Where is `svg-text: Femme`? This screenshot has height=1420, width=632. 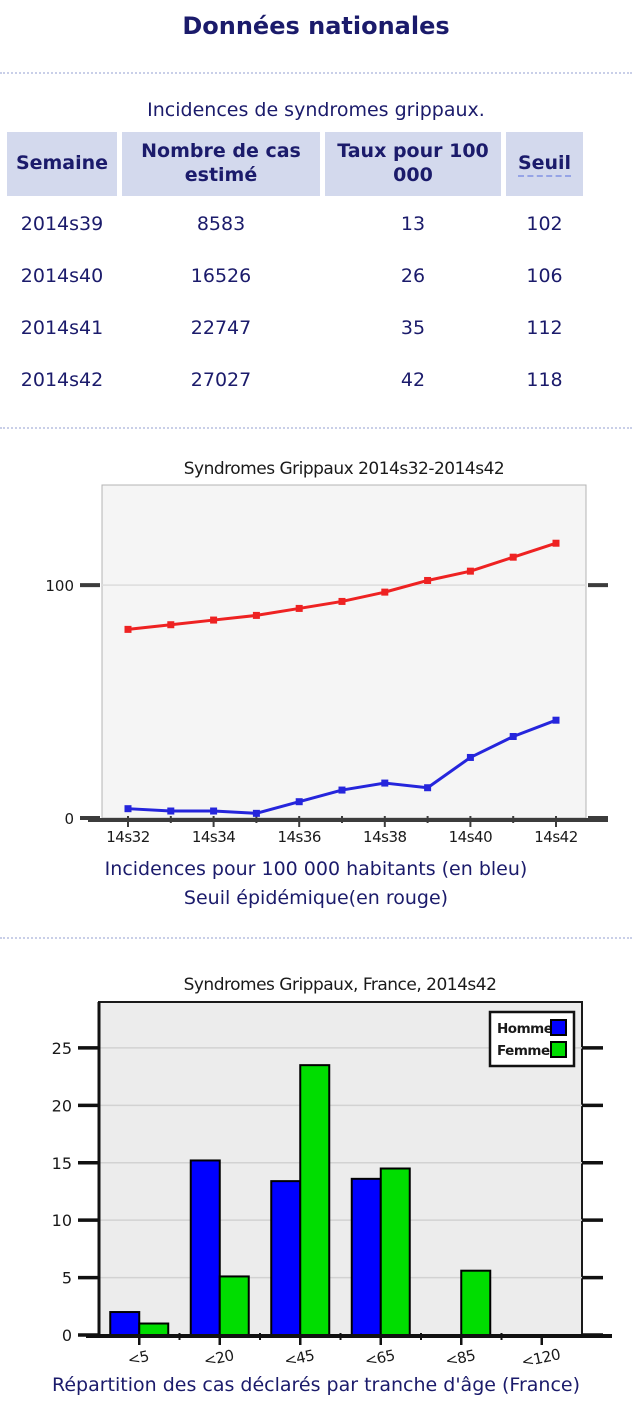
svg-text: Femme is located at coordinates (523, 1051).